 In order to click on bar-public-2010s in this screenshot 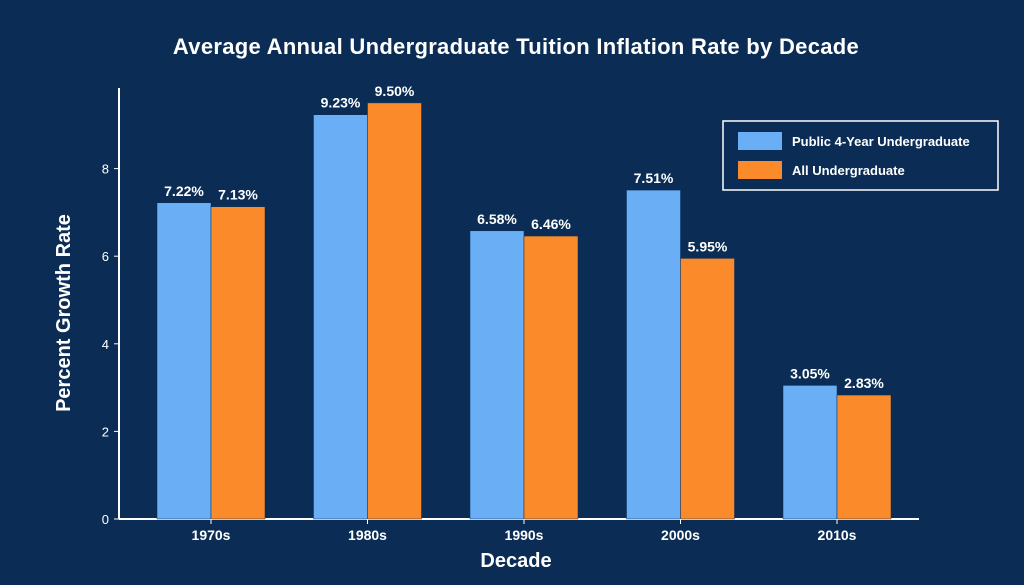, I will do `click(810, 452)`.